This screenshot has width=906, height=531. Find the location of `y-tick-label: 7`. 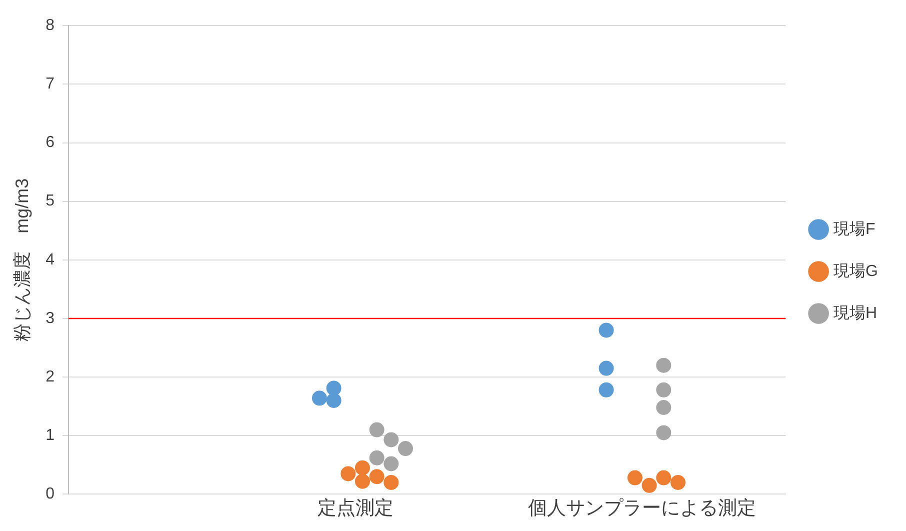

y-tick-label: 7 is located at coordinates (50, 84).